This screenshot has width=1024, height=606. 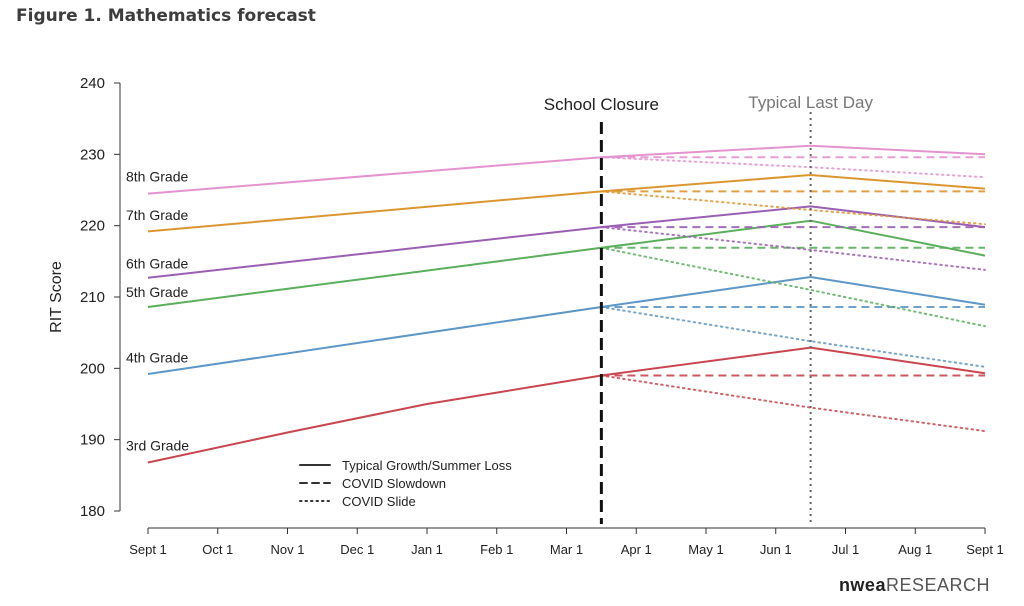 I want to click on 5th-grade-label: 5th Grade, so click(x=157, y=292).